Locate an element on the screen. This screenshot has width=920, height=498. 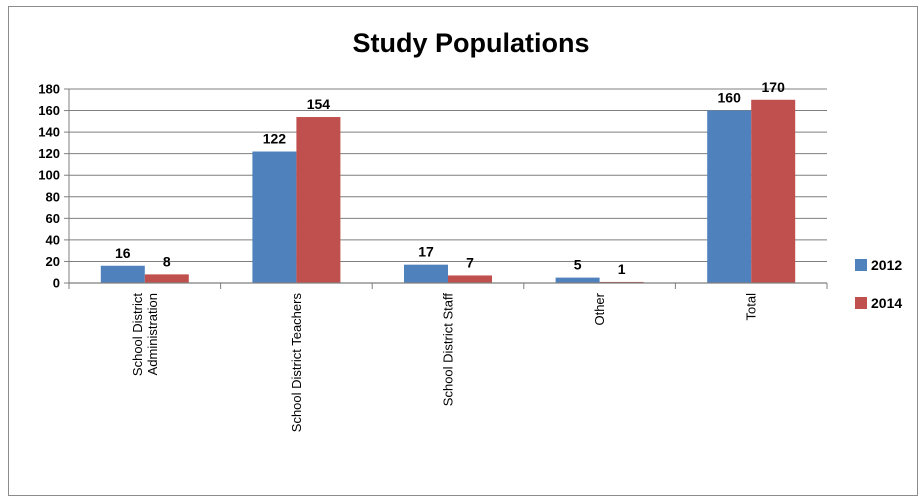
category-label: Administration is located at coordinates (152, 334).